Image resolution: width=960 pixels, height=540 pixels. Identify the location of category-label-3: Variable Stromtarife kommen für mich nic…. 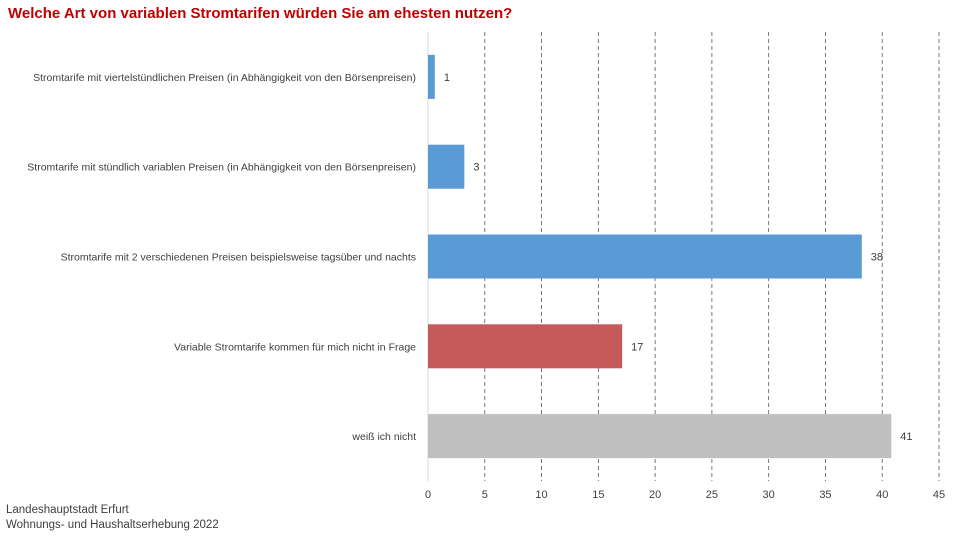
(295, 347).